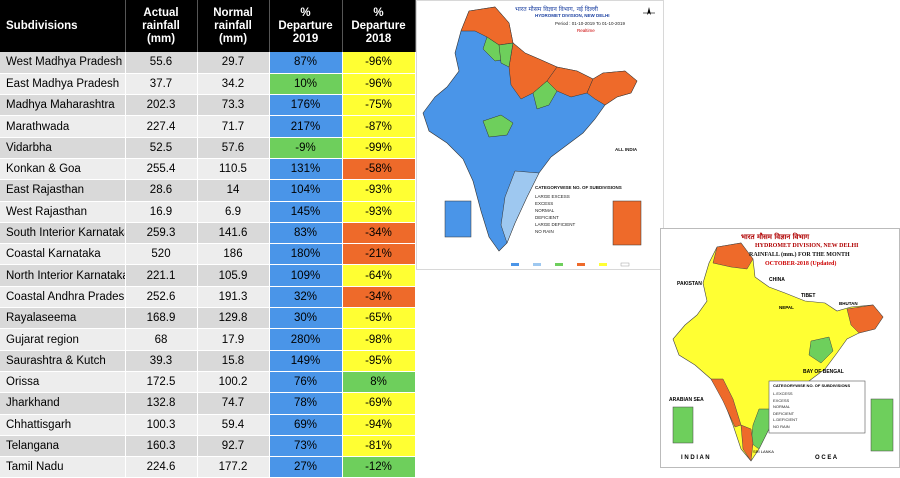  Describe the element at coordinates (306, 425) in the screenshot. I see `cell-dep-2019: 69%` at that location.